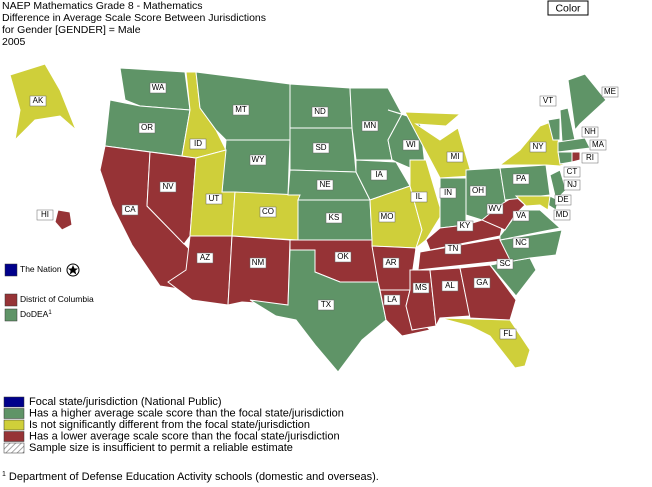 The image size is (652, 487). Describe the element at coordinates (14, 42) in the screenshot. I see `header-line: 2005` at that location.